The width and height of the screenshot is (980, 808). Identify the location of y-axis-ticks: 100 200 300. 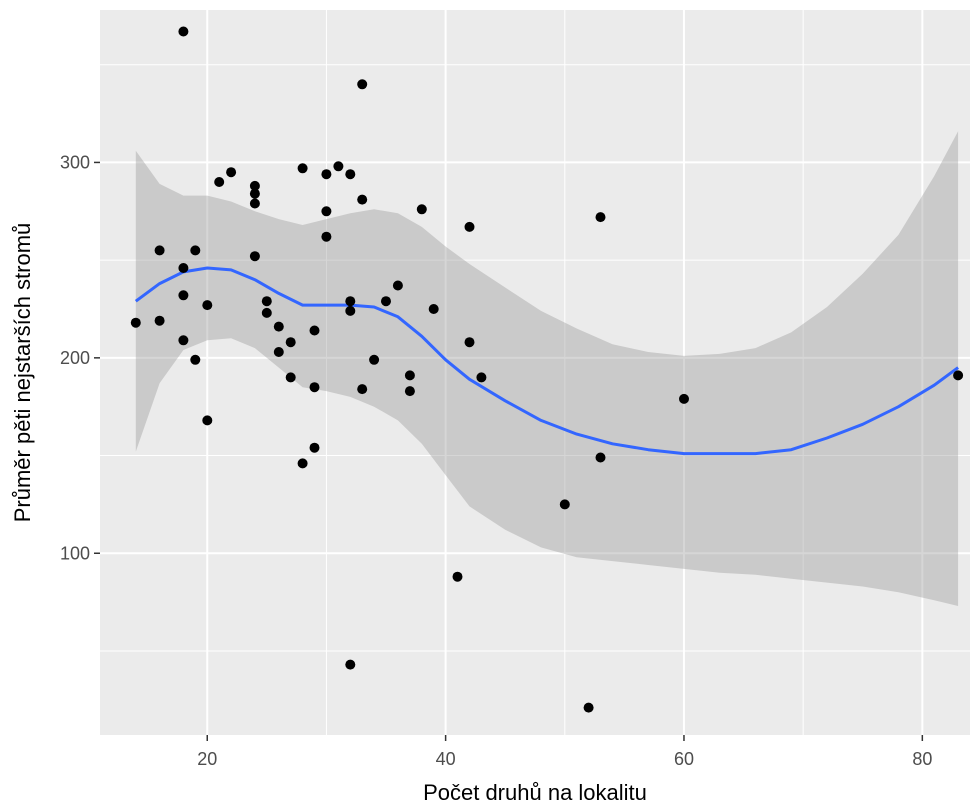
(80, 357).